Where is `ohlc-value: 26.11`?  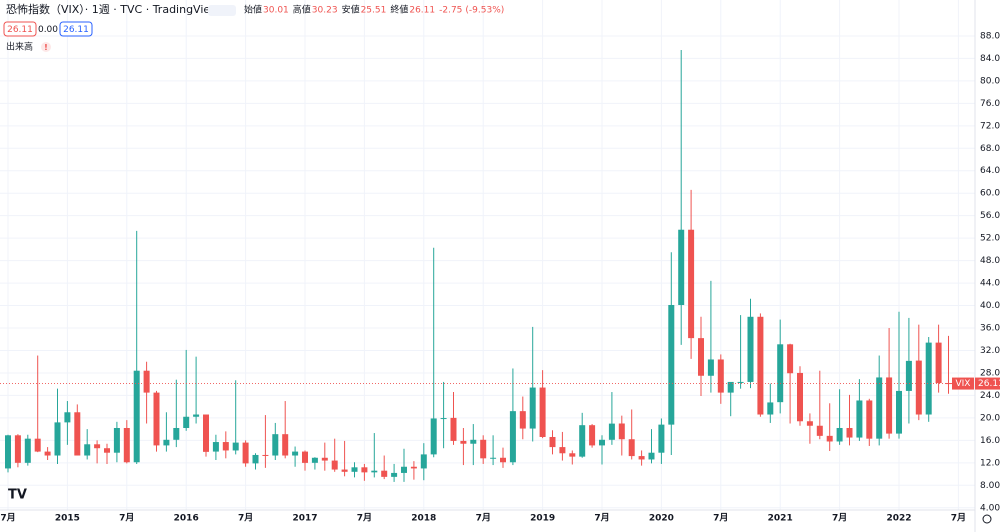 ohlc-value: 26.11 is located at coordinates (422, 11).